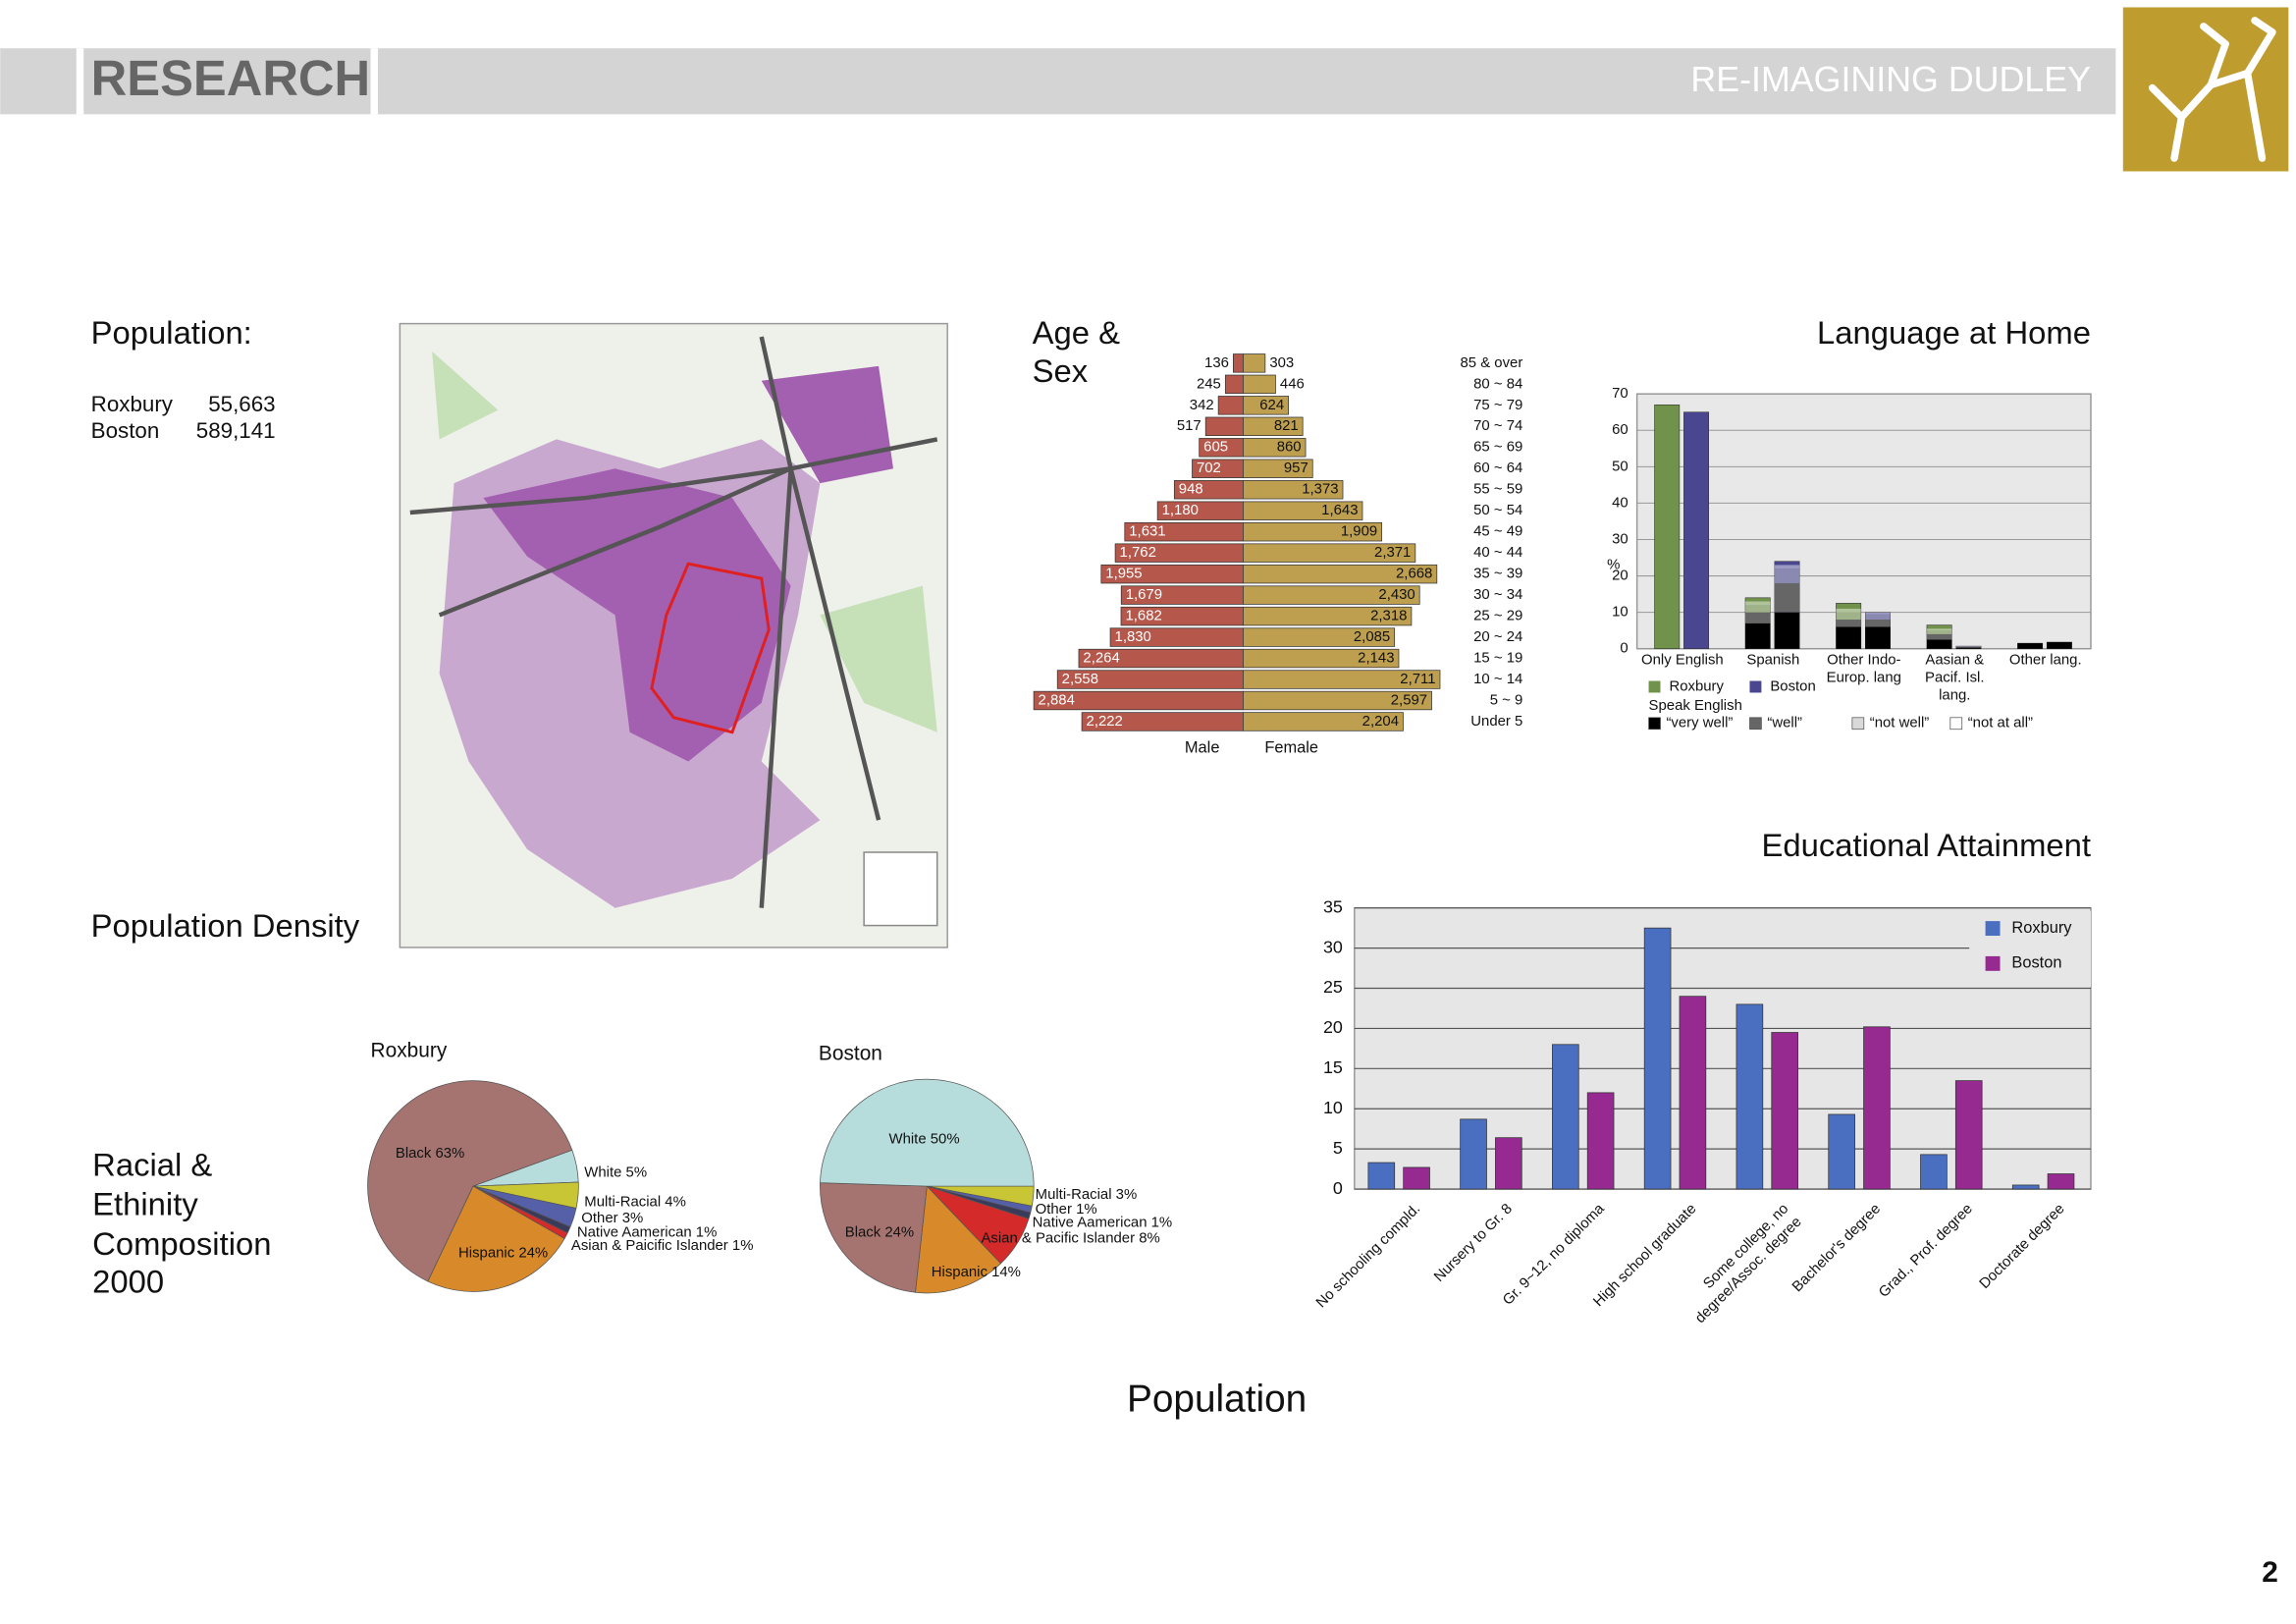 Image resolution: width=2296 pixels, height=1624 pixels. I want to click on x-tick-label: Gr. 9~12, no diploma, so click(1554, 1255).